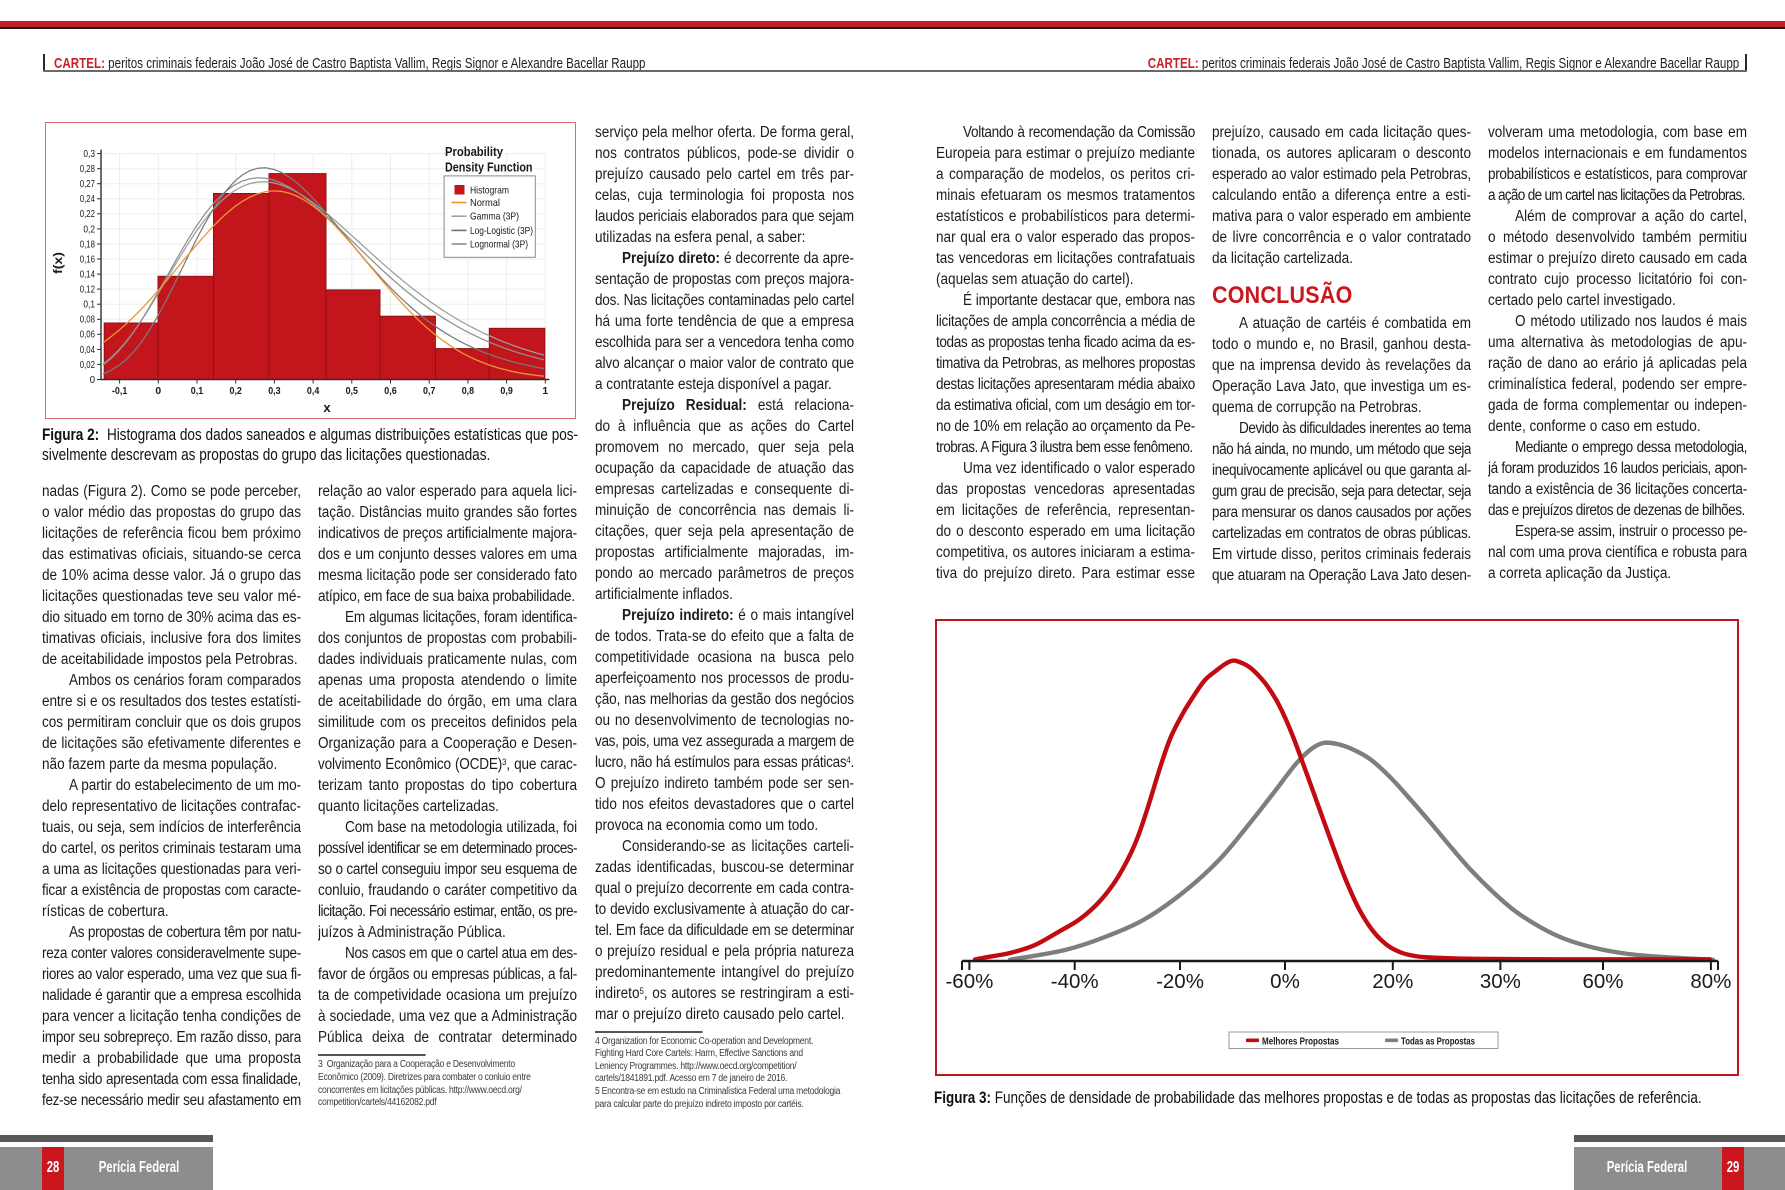 The height and width of the screenshot is (1190, 1785). I want to click on svg-text: Gamma (3P), so click(494, 217).